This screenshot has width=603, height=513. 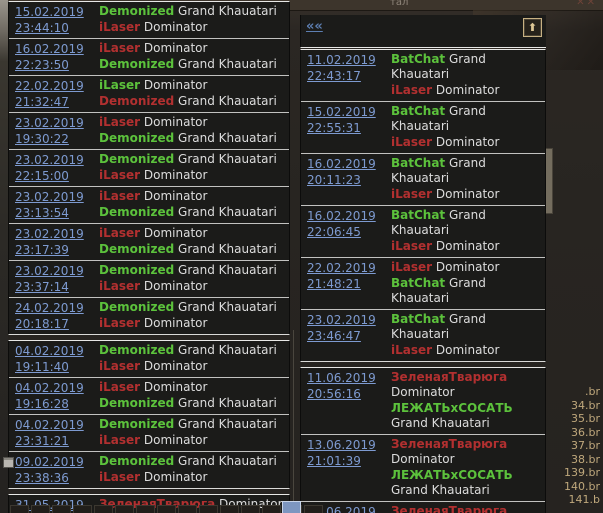 I want to click on fight-time-link: 20:18:17, so click(x=42, y=324).